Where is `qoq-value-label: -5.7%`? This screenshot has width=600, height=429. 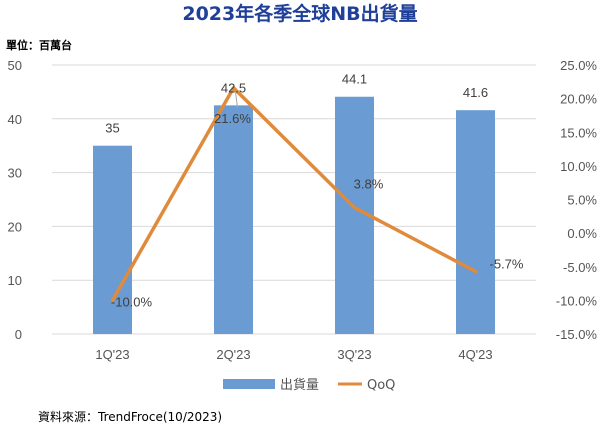
qoq-value-label: -5.7% is located at coordinates (507, 263).